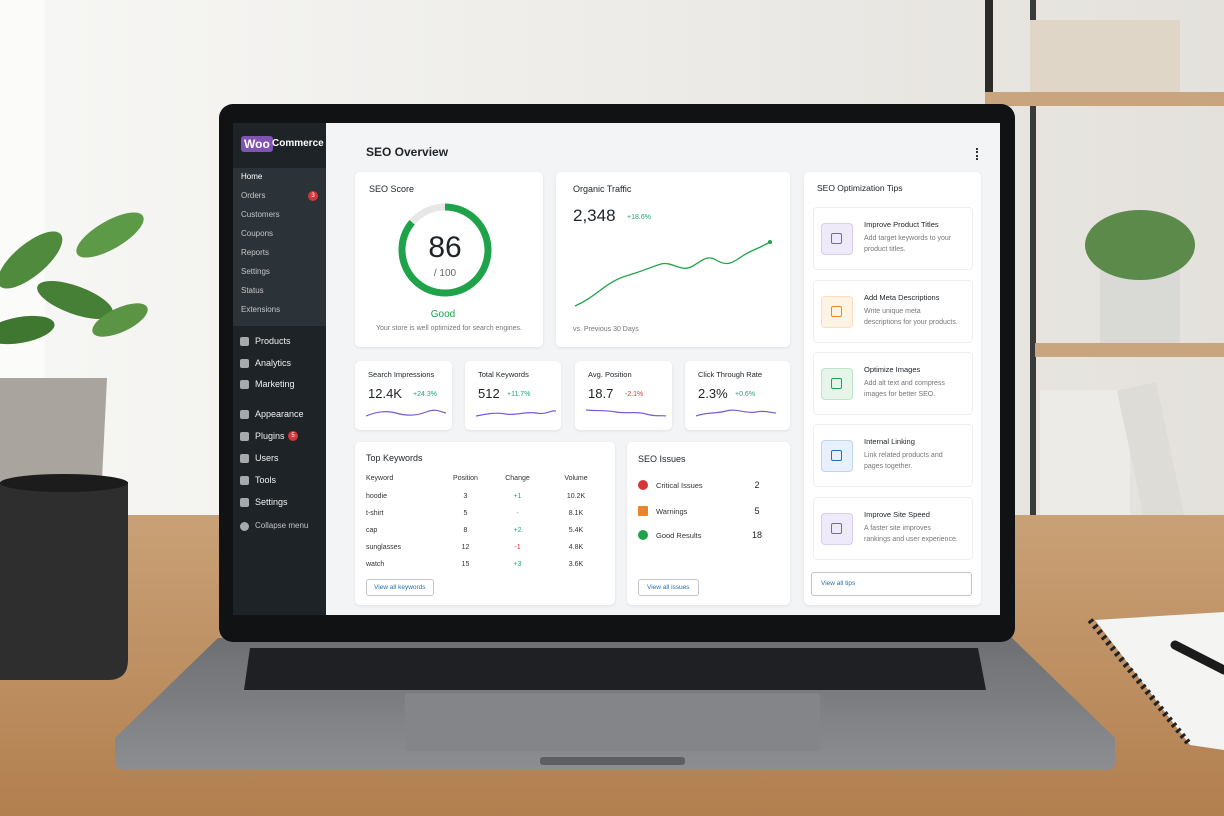  I want to click on column-header: Change, so click(517, 478).